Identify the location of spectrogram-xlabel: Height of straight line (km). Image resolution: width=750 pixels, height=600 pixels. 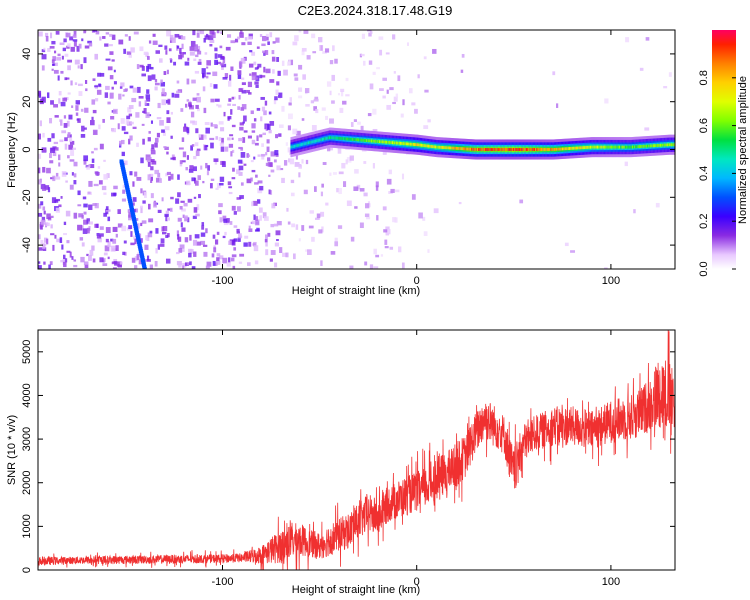
(356, 291).